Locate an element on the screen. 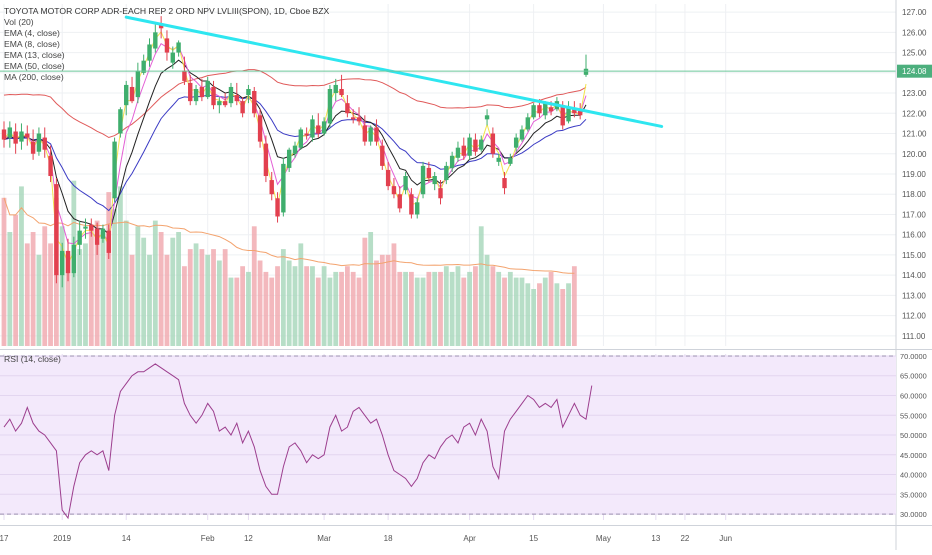  price-tick-label: 112.00 is located at coordinates (914, 316).